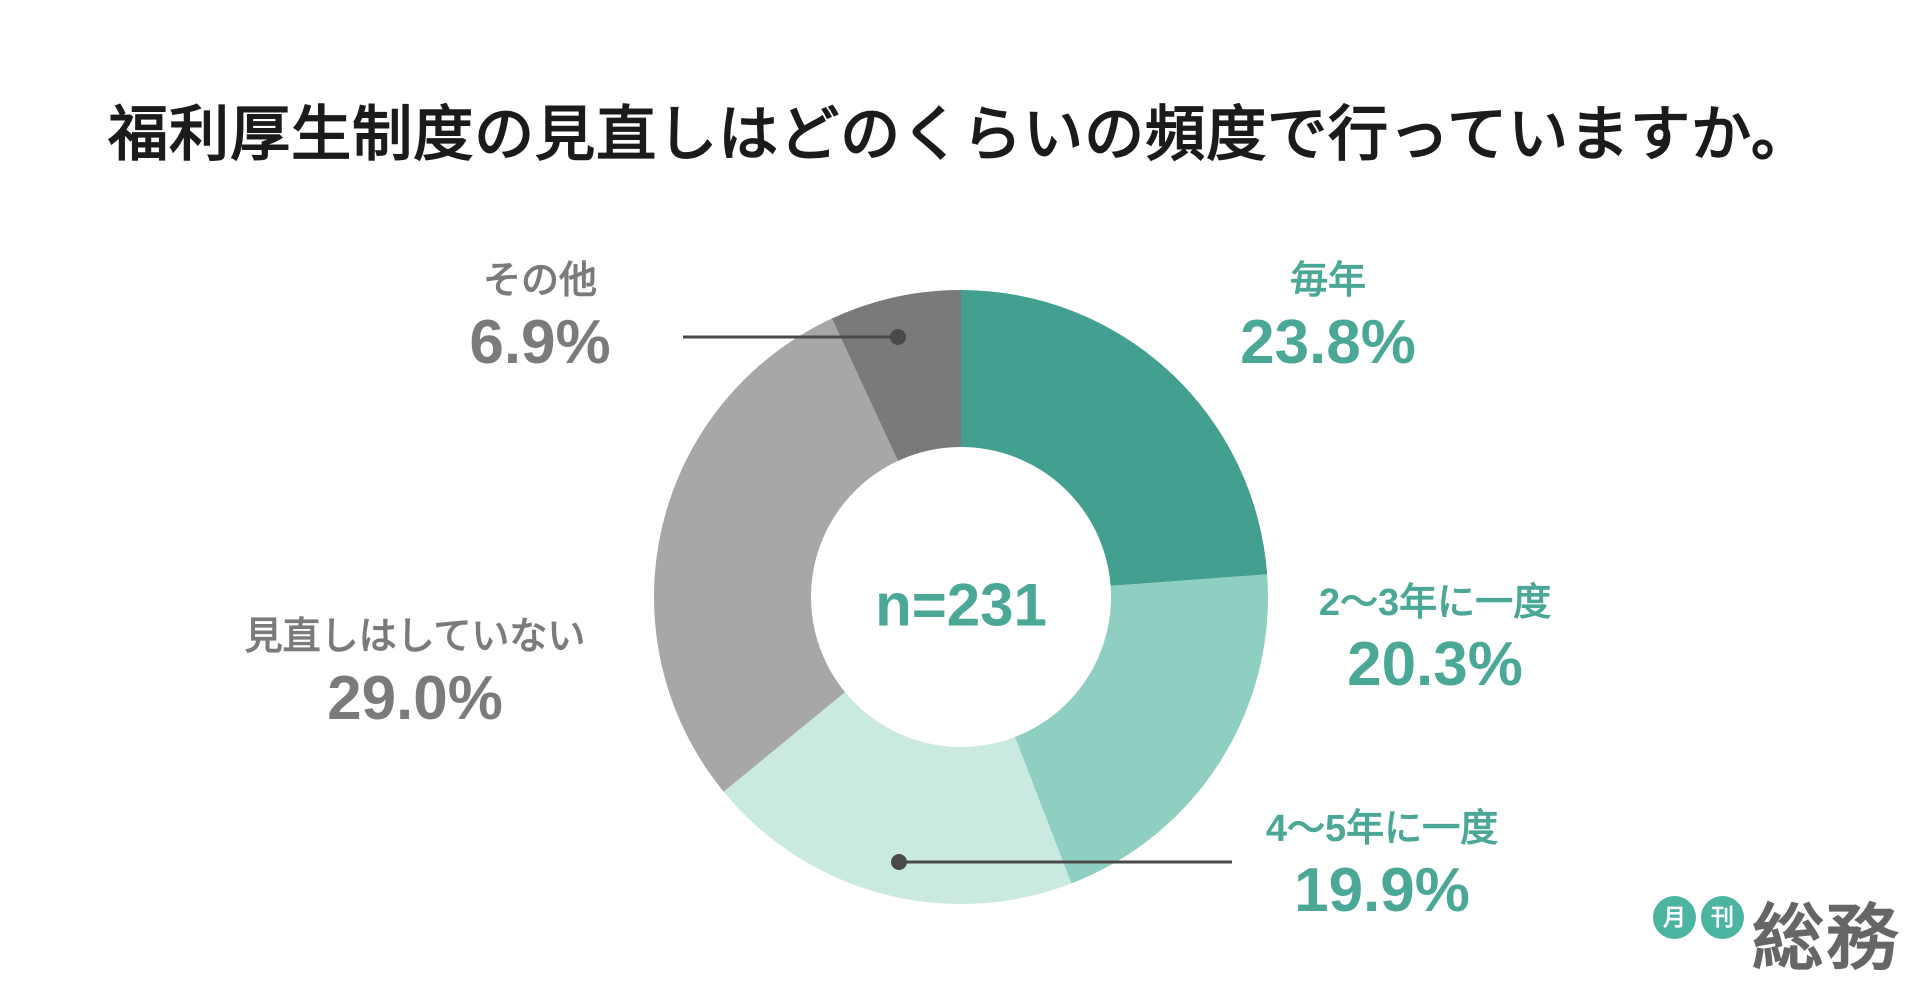 This screenshot has height=1005, width=1920. What do you see at coordinates (898, 337) in the screenshot?
I see `leader-dot-other` at bounding box center [898, 337].